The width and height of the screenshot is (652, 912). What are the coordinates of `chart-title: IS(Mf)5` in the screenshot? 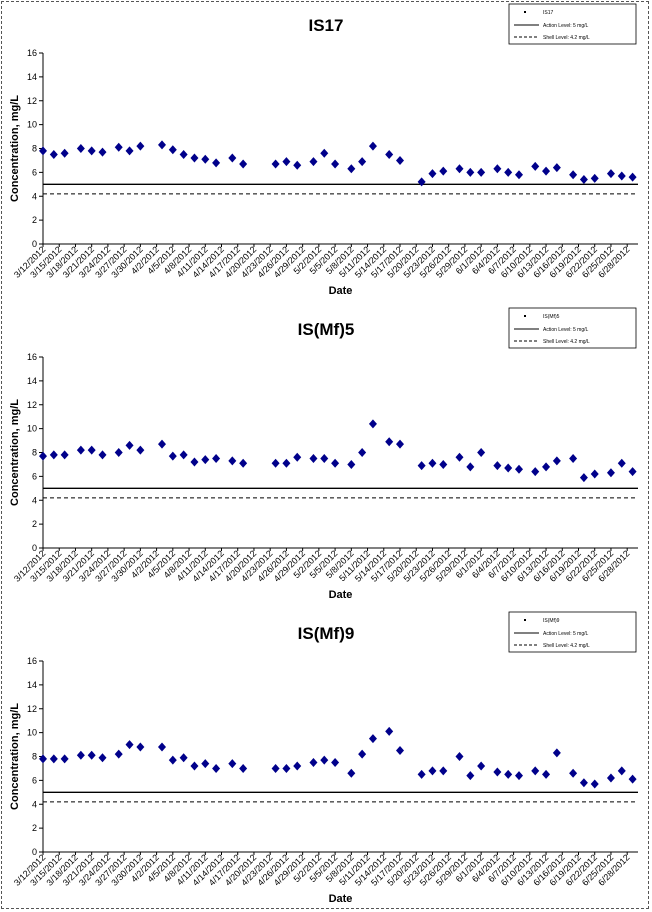 It's located at (326, 329).